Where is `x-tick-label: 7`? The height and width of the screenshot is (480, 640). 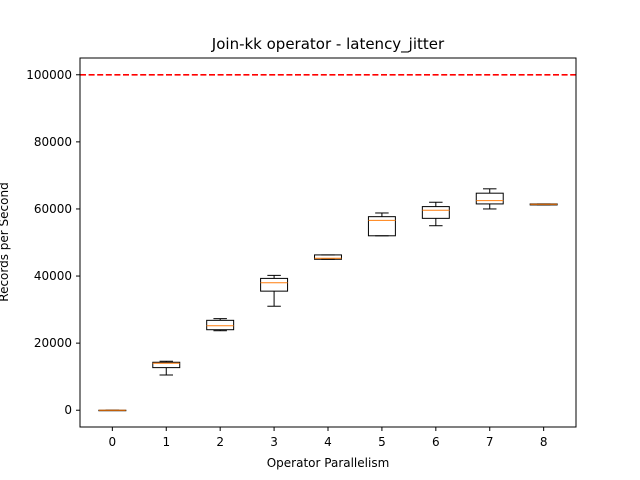
x-tick-label: 7 is located at coordinates (490, 442).